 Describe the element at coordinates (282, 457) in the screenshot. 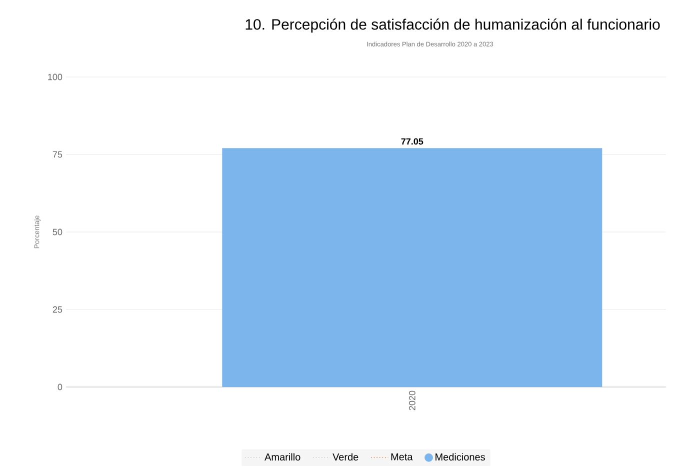

I see `legend-label: Amarillo` at that location.